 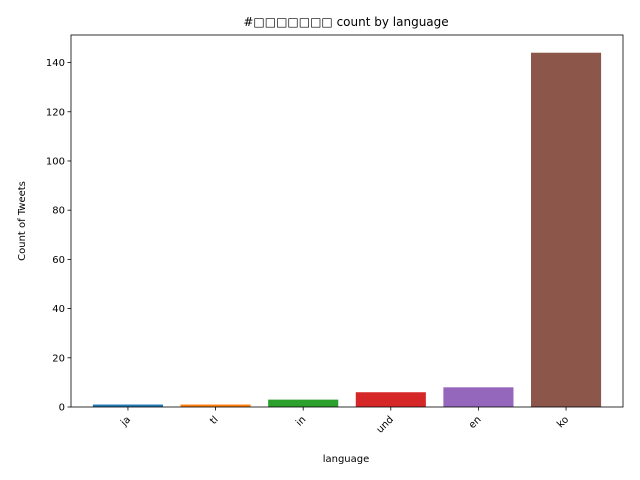 What do you see at coordinates (58, 211) in the screenshot?
I see `y-tick-label: 80` at bounding box center [58, 211].